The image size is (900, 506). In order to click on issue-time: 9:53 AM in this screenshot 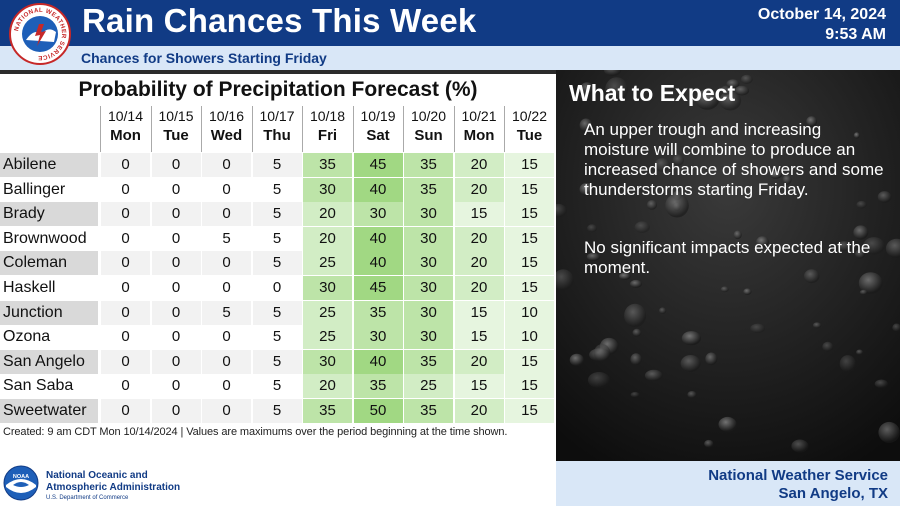, I will do `click(855, 34)`.